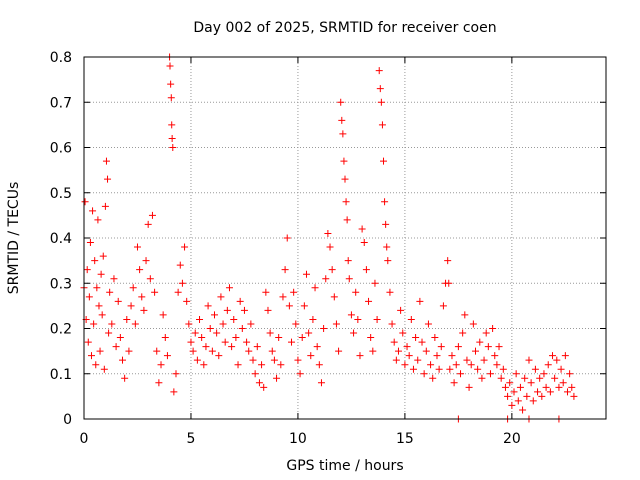 The width and height of the screenshot is (640, 480). I want to click on y-tick-label: 0.5, so click(61, 194).